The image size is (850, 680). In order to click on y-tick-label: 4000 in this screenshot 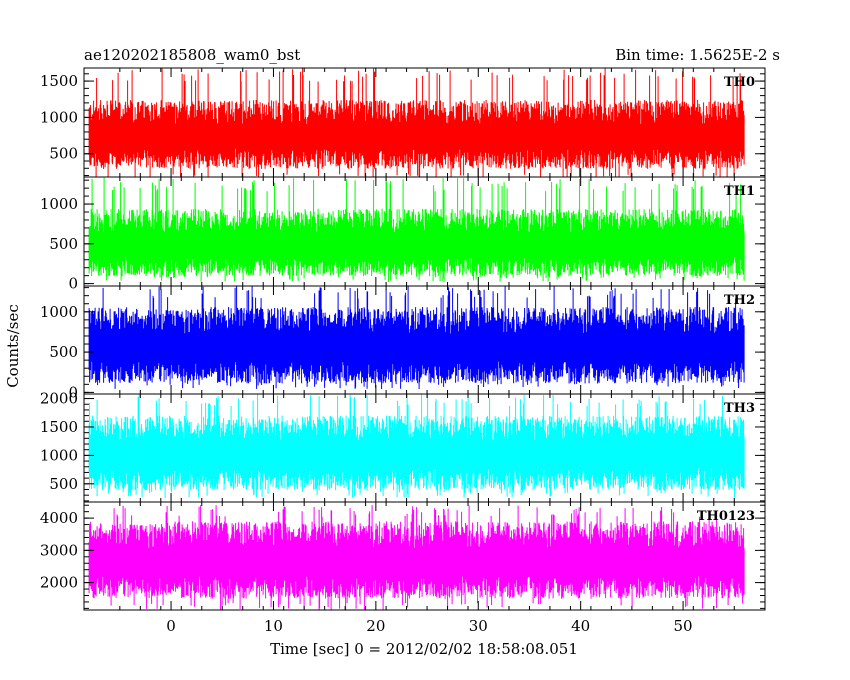, I will do `click(59, 518)`.